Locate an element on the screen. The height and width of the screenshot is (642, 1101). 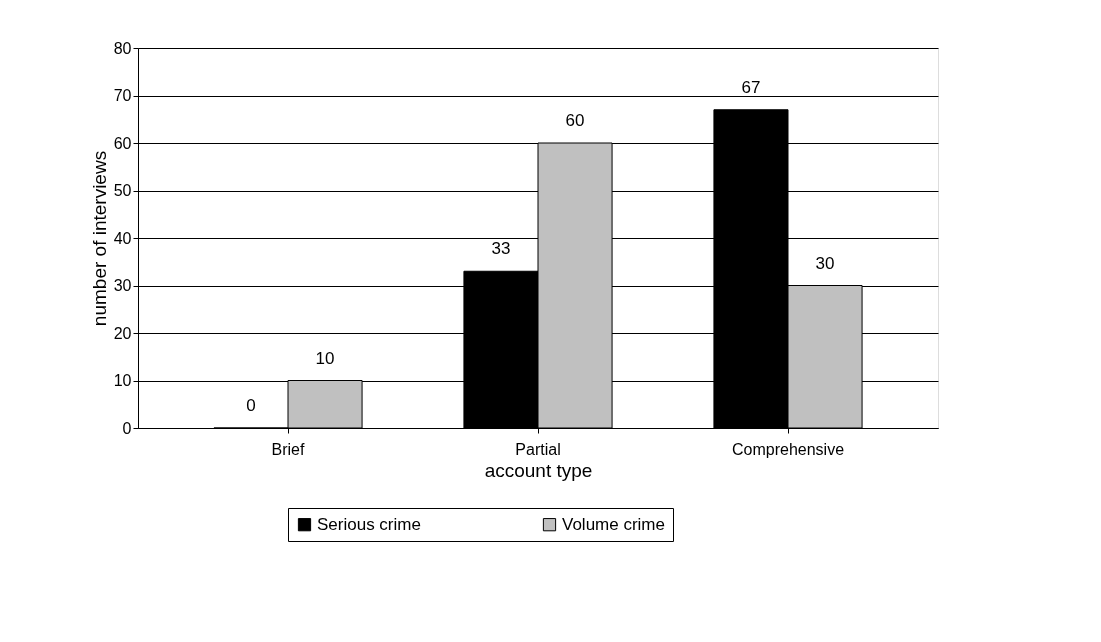
y-tick-label: 10 is located at coordinates (122, 380).